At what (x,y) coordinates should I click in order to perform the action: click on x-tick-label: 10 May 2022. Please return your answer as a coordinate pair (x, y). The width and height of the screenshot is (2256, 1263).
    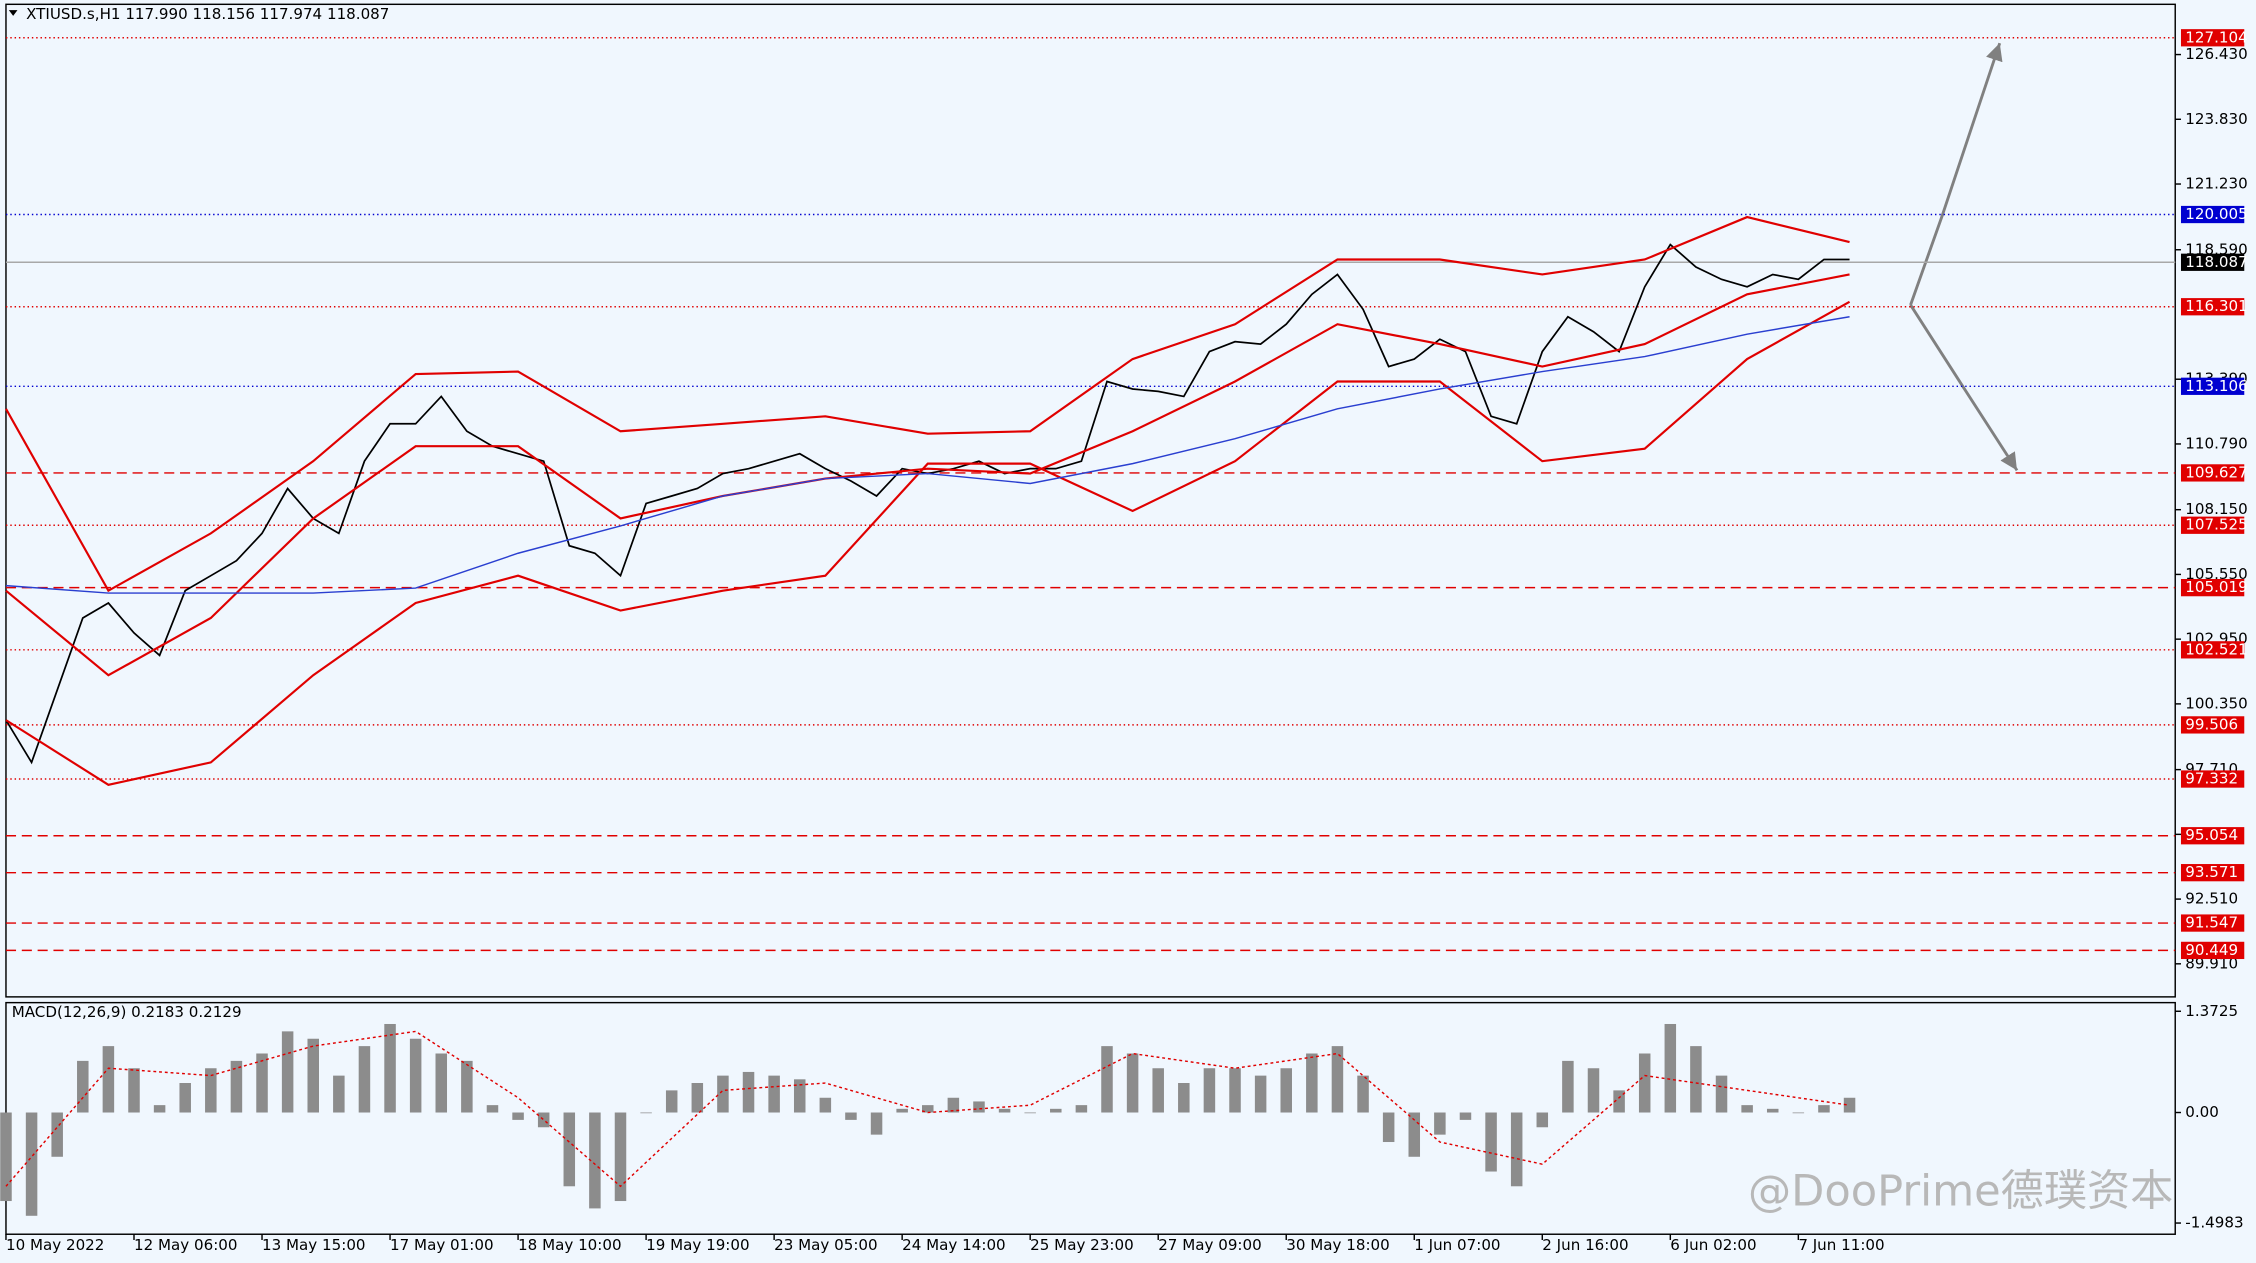
    Looking at the image, I should click on (55, 1245).